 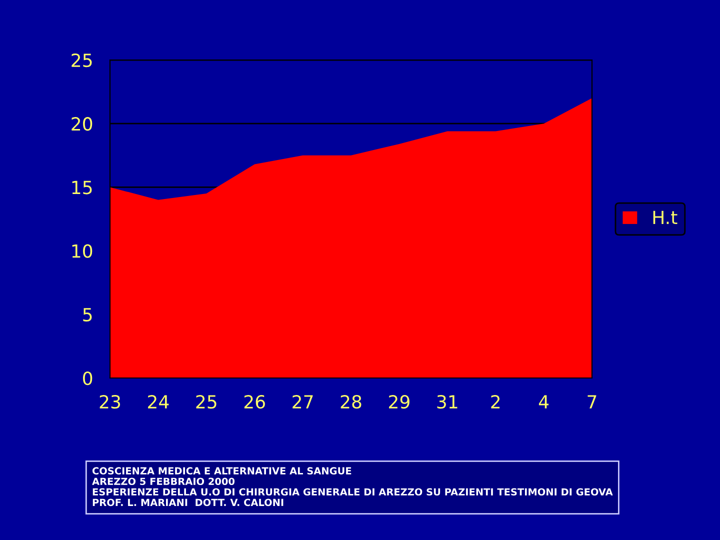 What do you see at coordinates (254, 401) in the screenshot?
I see `x-tick-label: 26` at bounding box center [254, 401].